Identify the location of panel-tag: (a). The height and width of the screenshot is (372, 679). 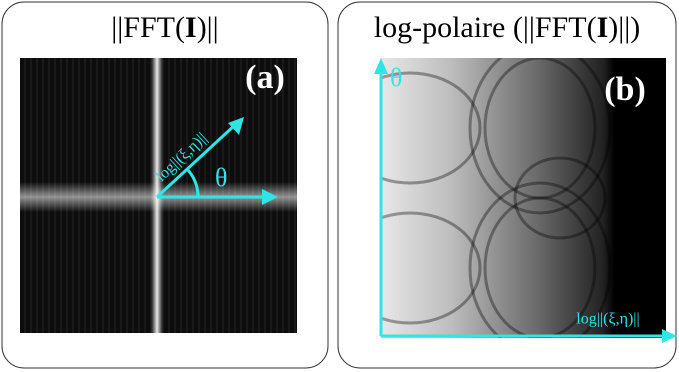
(265, 77).